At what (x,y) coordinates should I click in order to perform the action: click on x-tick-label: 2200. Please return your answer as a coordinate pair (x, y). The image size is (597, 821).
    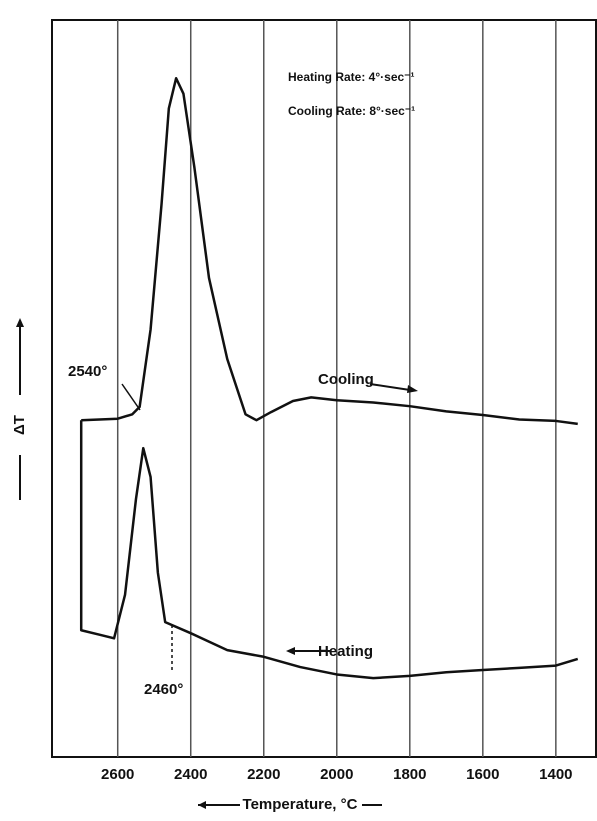
    Looking at the image, I should click on (263, 774).